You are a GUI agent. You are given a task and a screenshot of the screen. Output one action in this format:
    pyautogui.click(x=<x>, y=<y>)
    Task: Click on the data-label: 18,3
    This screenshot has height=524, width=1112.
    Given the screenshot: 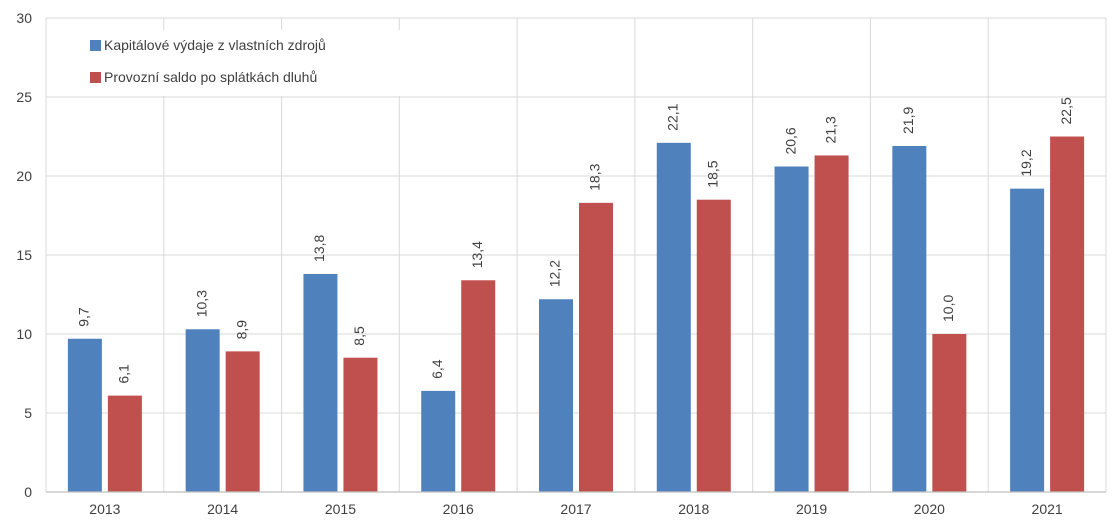 What is the action you would take?
    pyautogui.click(x=595, y=176)
    